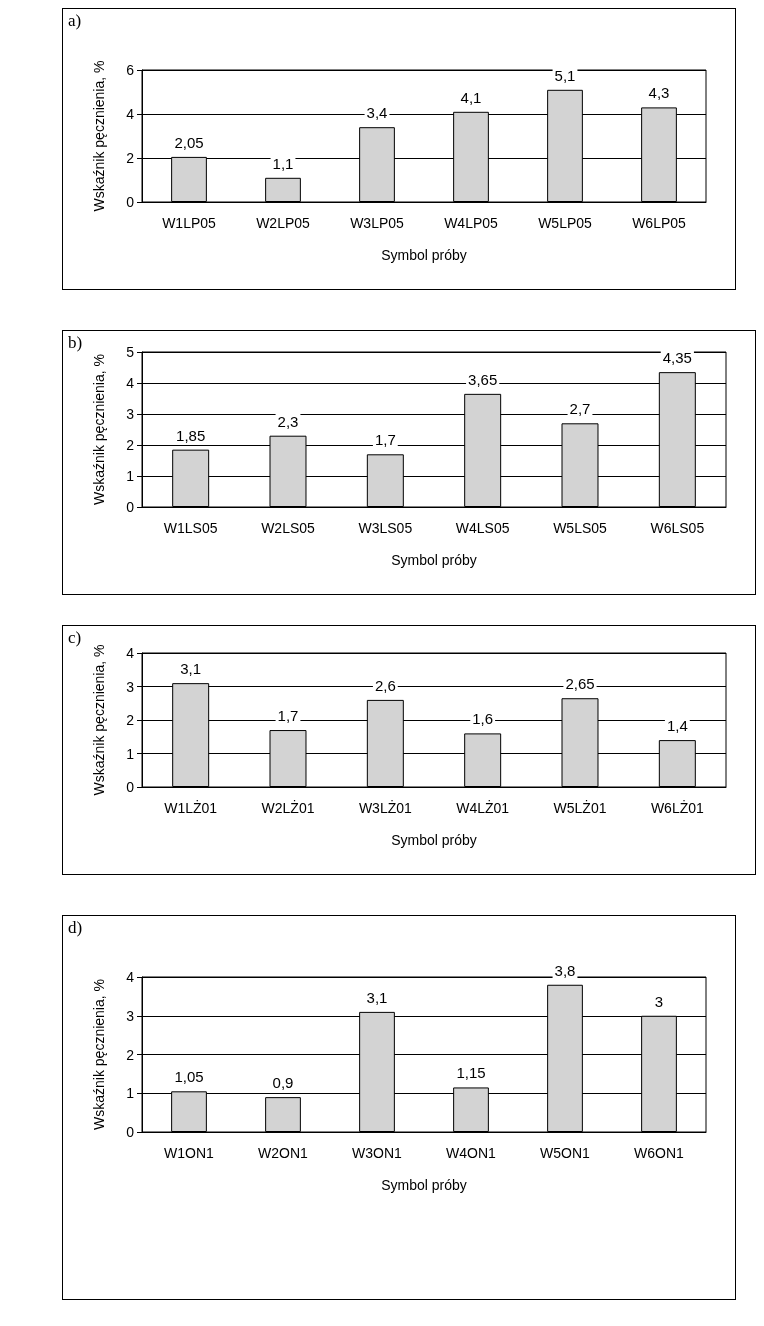 Image resolution: width=764 pixels, height=1326 pixels. I want to click on chart-title: b), so click(75, 342).